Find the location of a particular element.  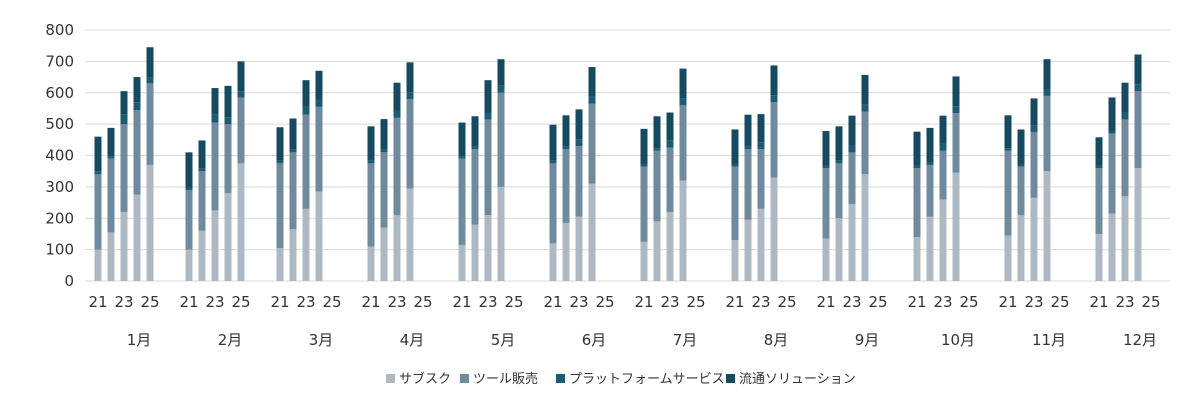

legend: サブスク ツール販売 プラットフォームサービス 流通ソリューション is located at coordinates (621, 379).